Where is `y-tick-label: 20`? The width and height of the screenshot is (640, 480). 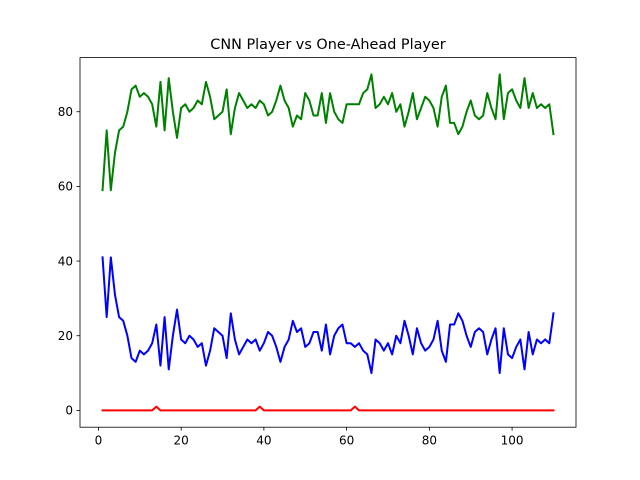
y-tick-label: 20 is located at coordinates (65, 336).